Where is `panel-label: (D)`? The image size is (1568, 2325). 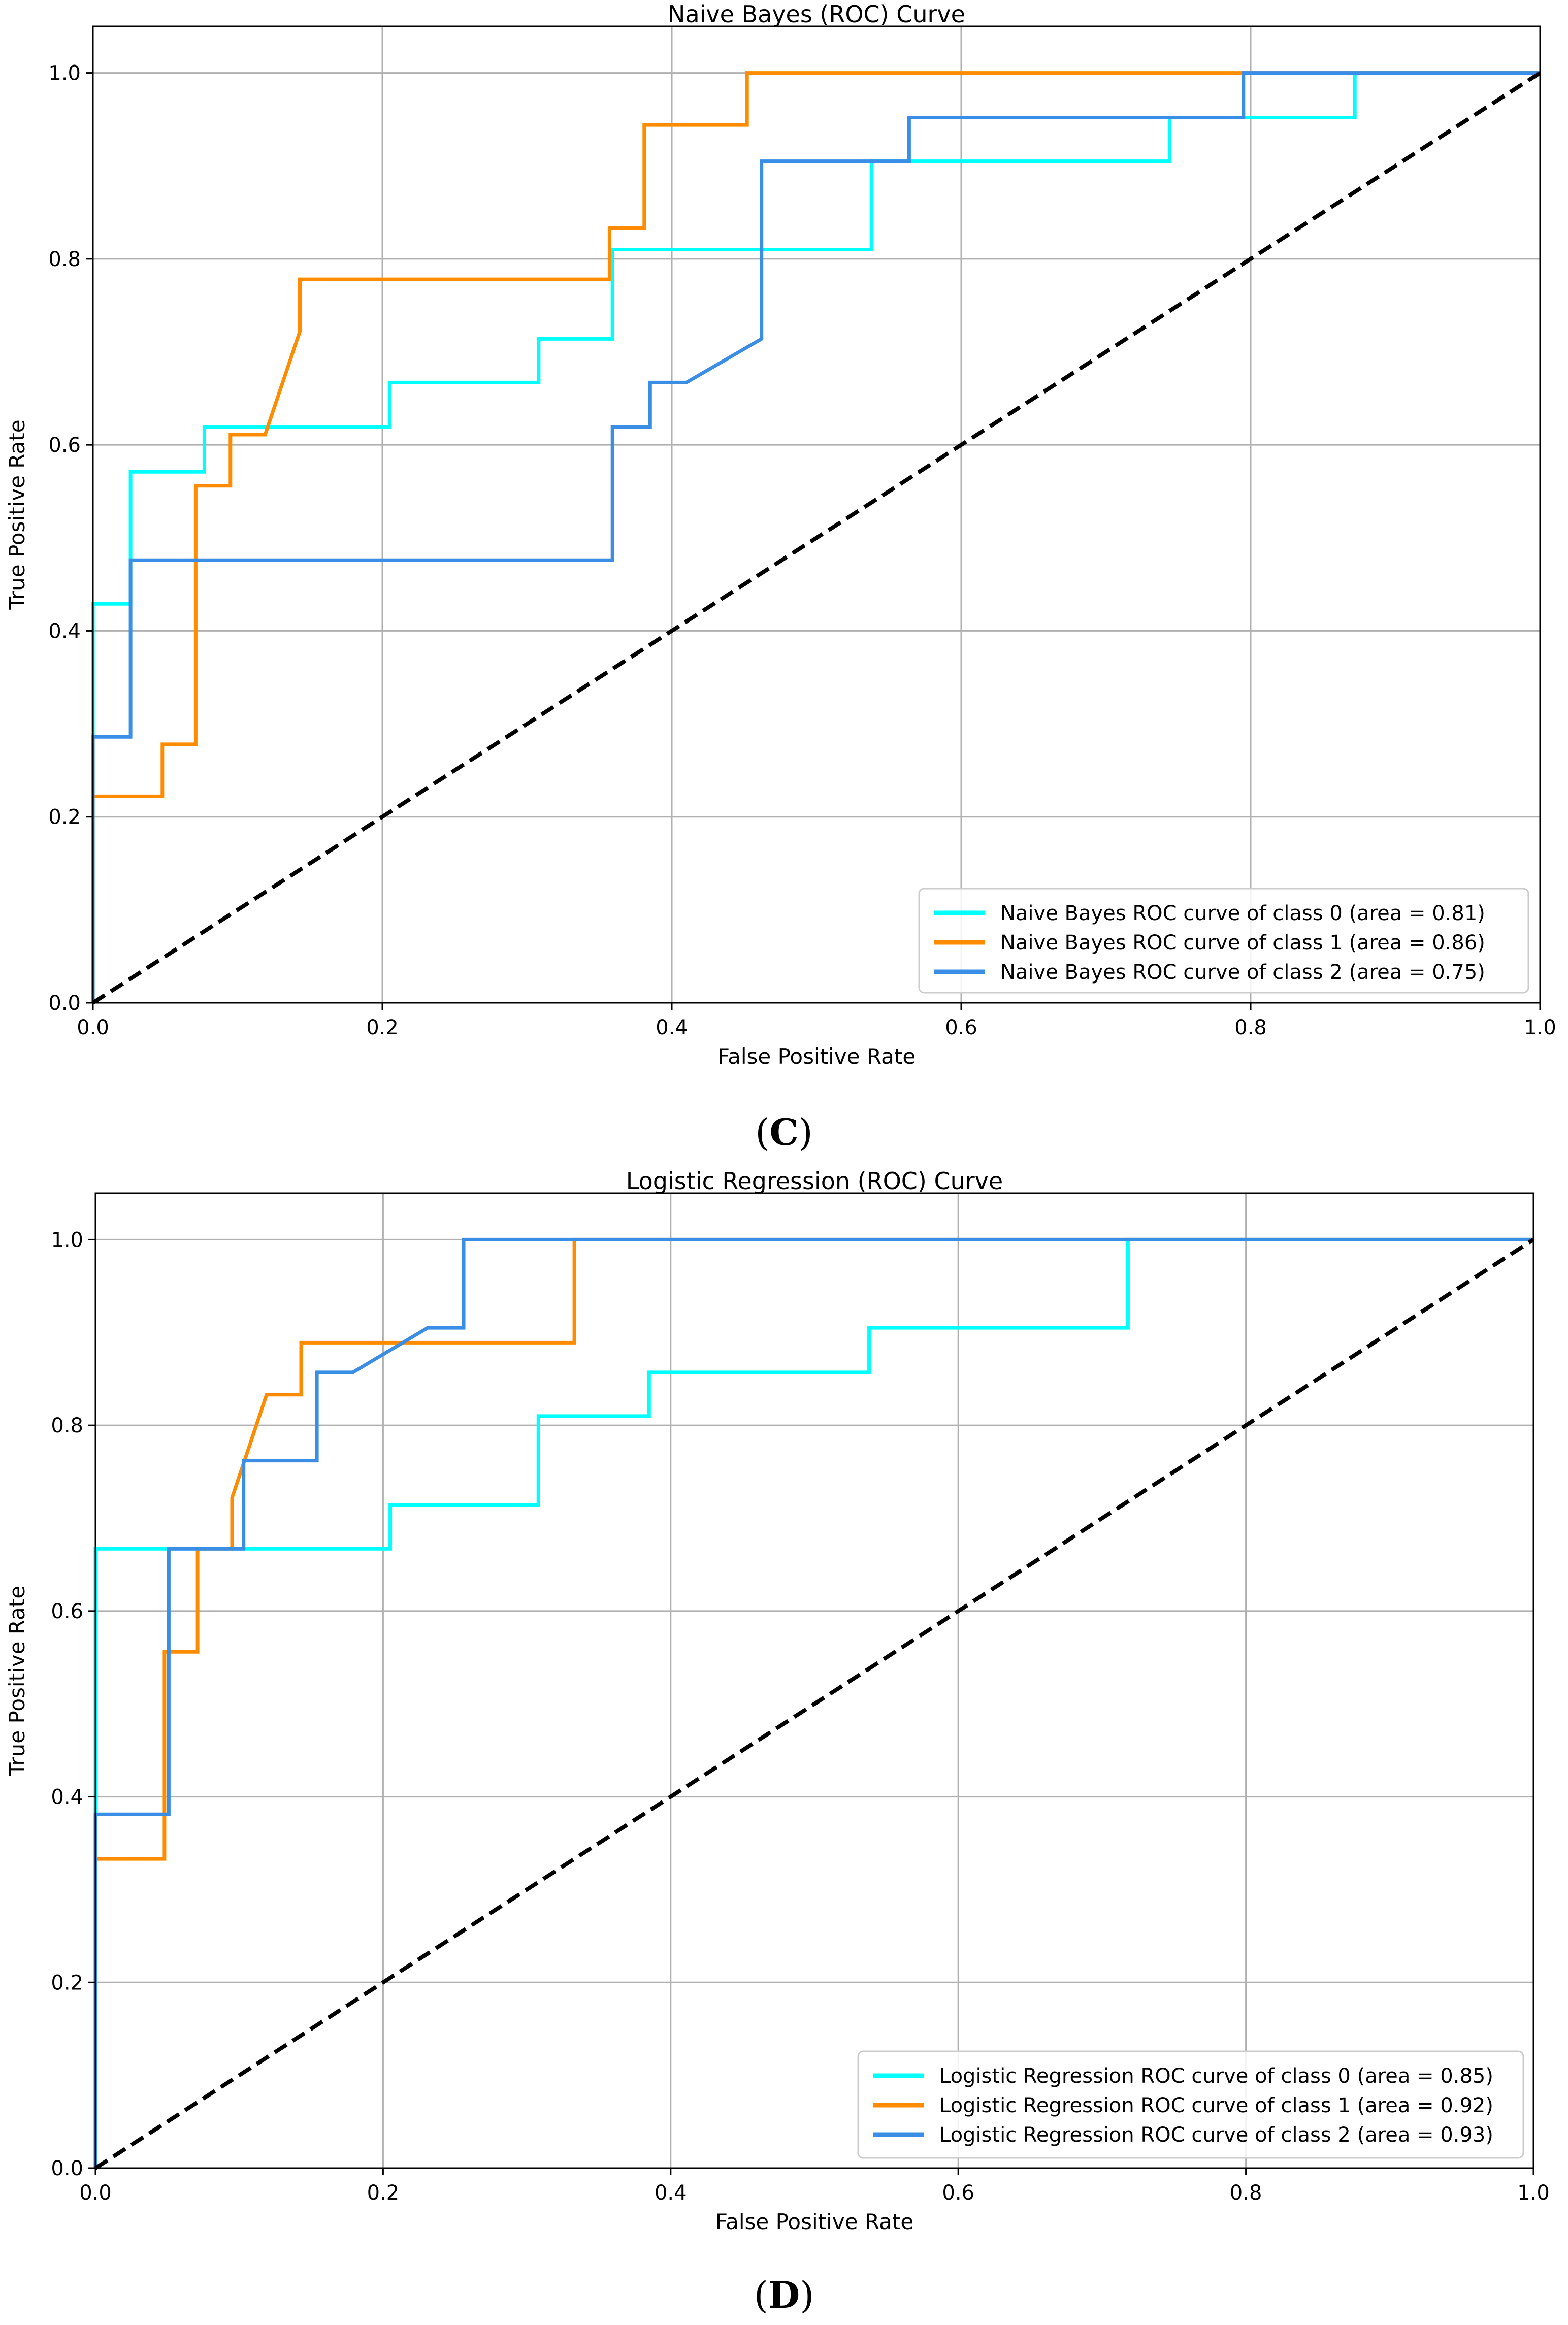
panel-label: (D) is located at coordinates (784, 2294).